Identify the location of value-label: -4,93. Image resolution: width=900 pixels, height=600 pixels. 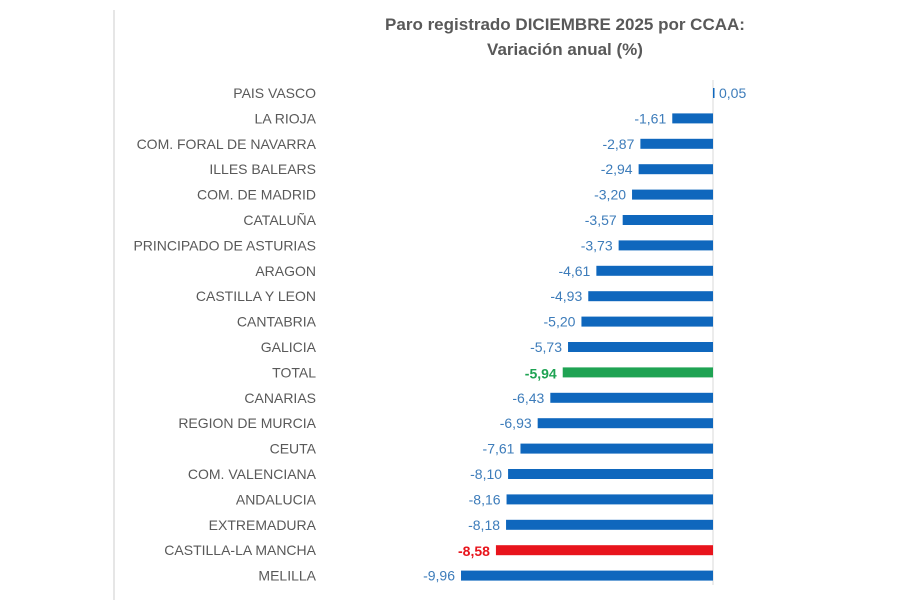
(566, 296).